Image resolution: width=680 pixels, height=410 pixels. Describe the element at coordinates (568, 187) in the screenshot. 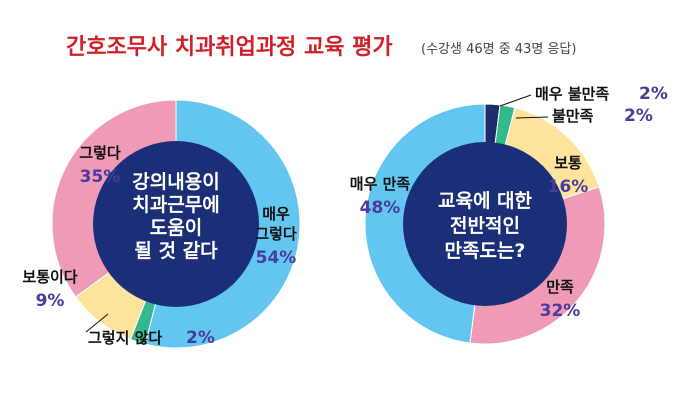

I see `value-보통: 16%` at that location.